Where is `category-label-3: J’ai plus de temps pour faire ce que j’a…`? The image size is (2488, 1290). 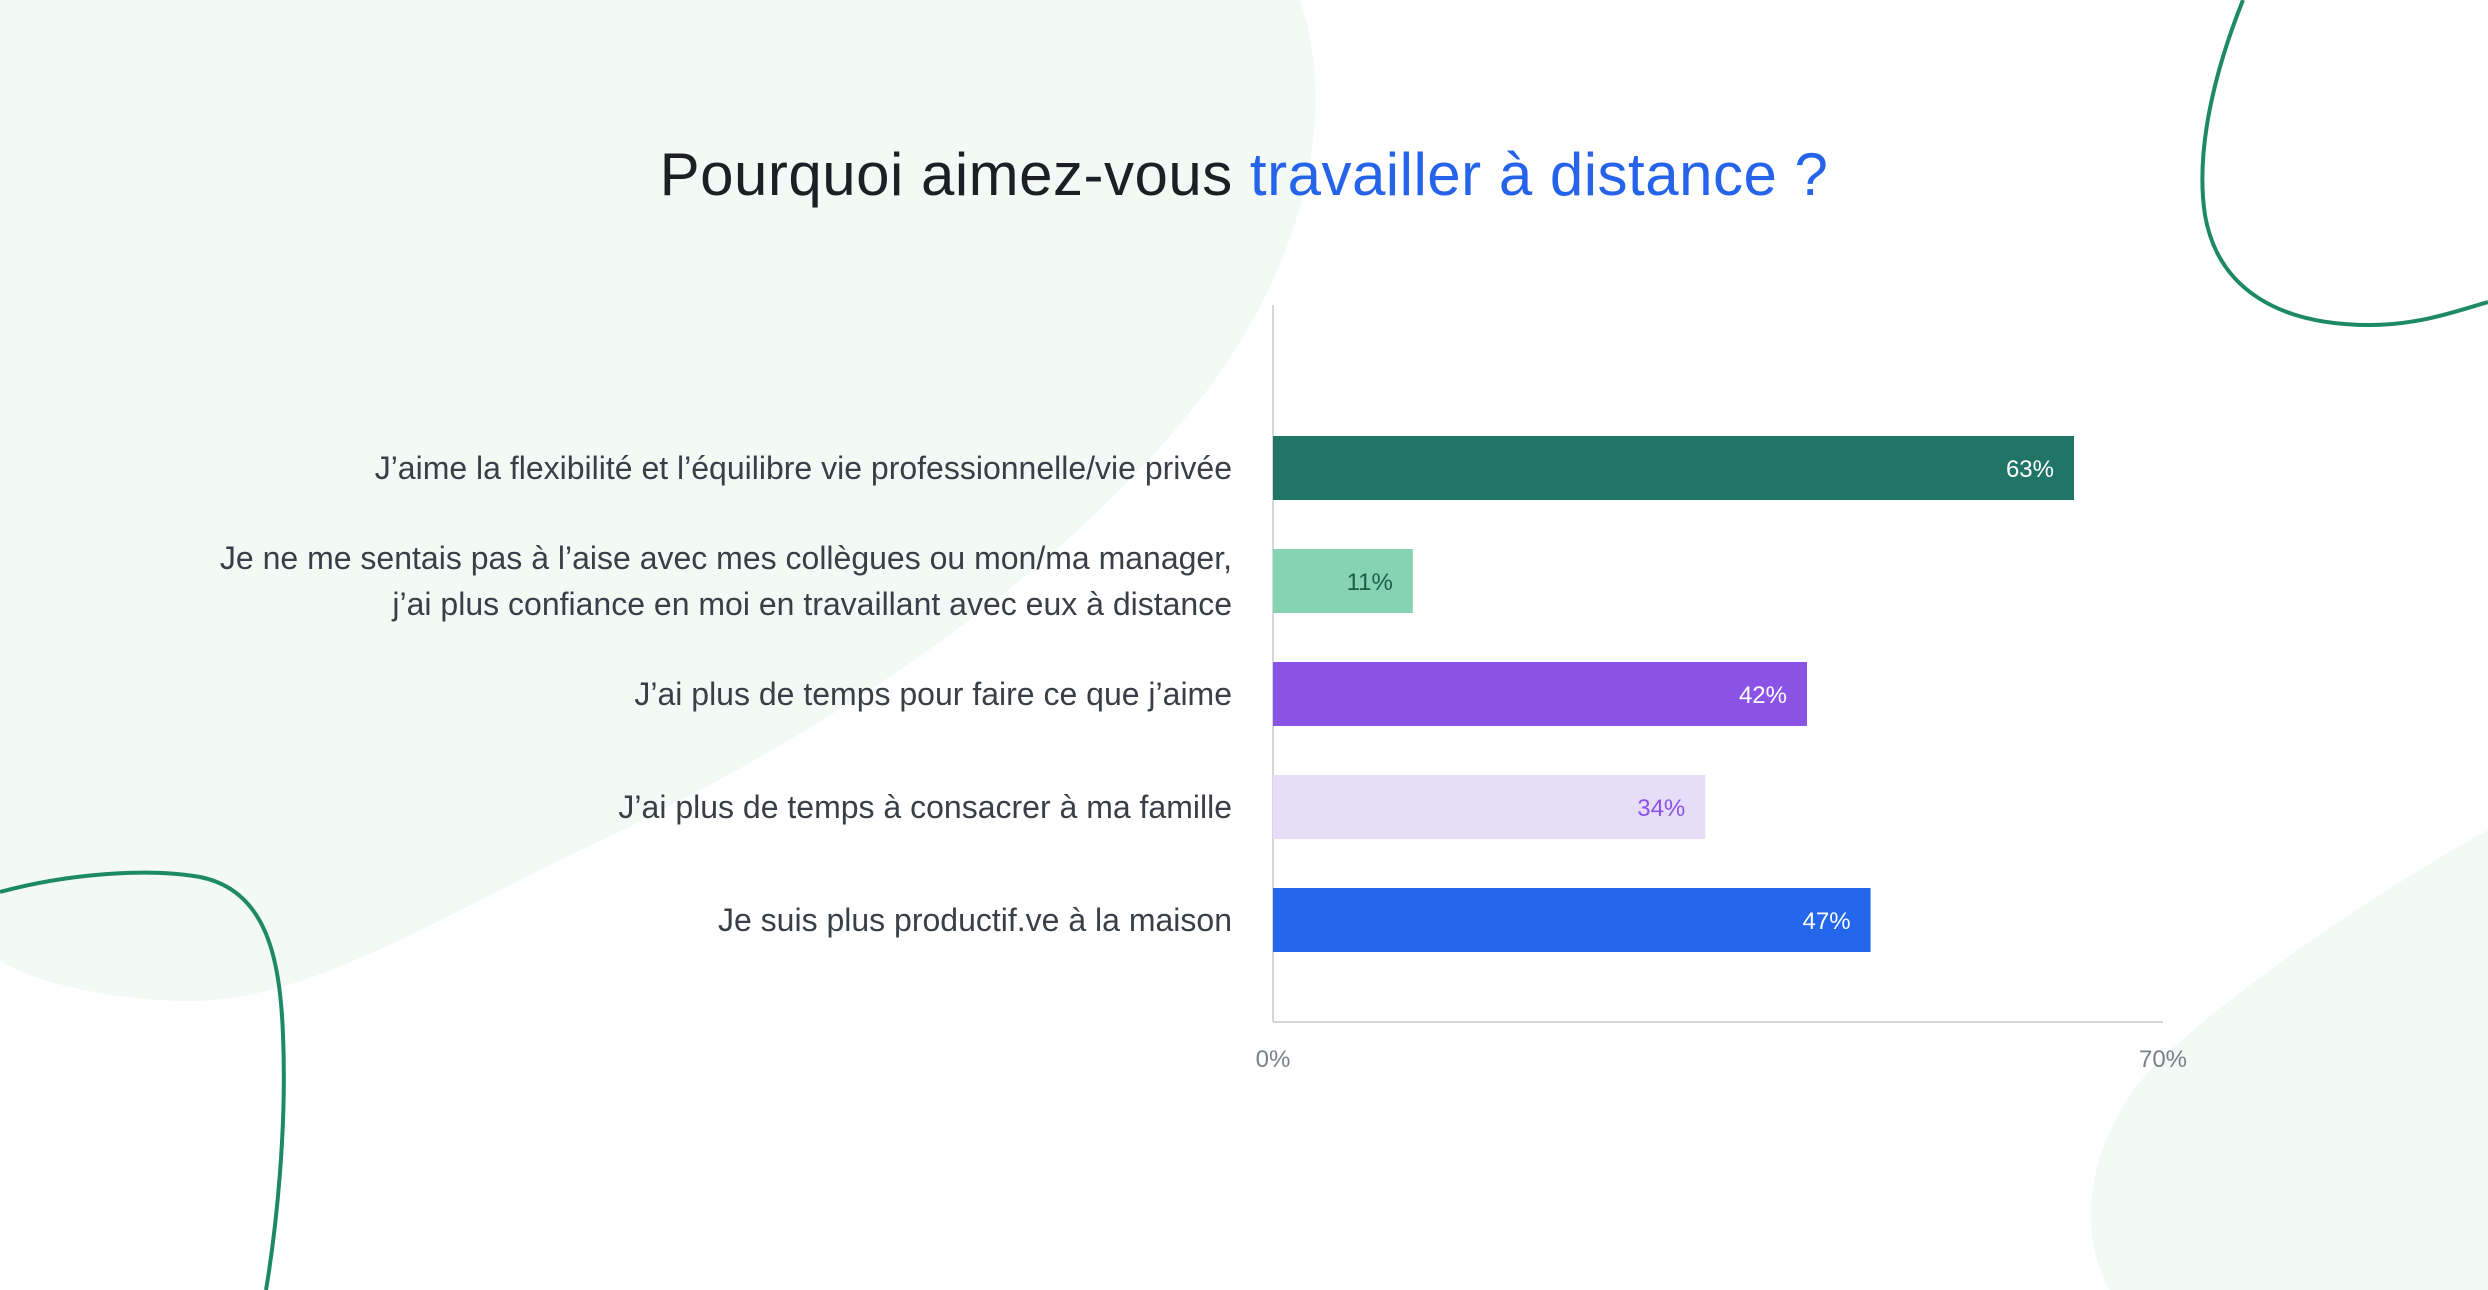 category-label-3: J’ai plus de temps pour faire ce que j’a… is located at coordinates (632, 694).